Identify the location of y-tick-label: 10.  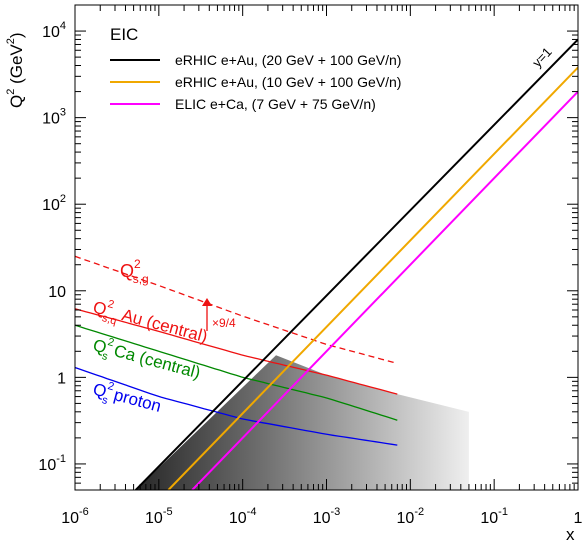
(57, 292).